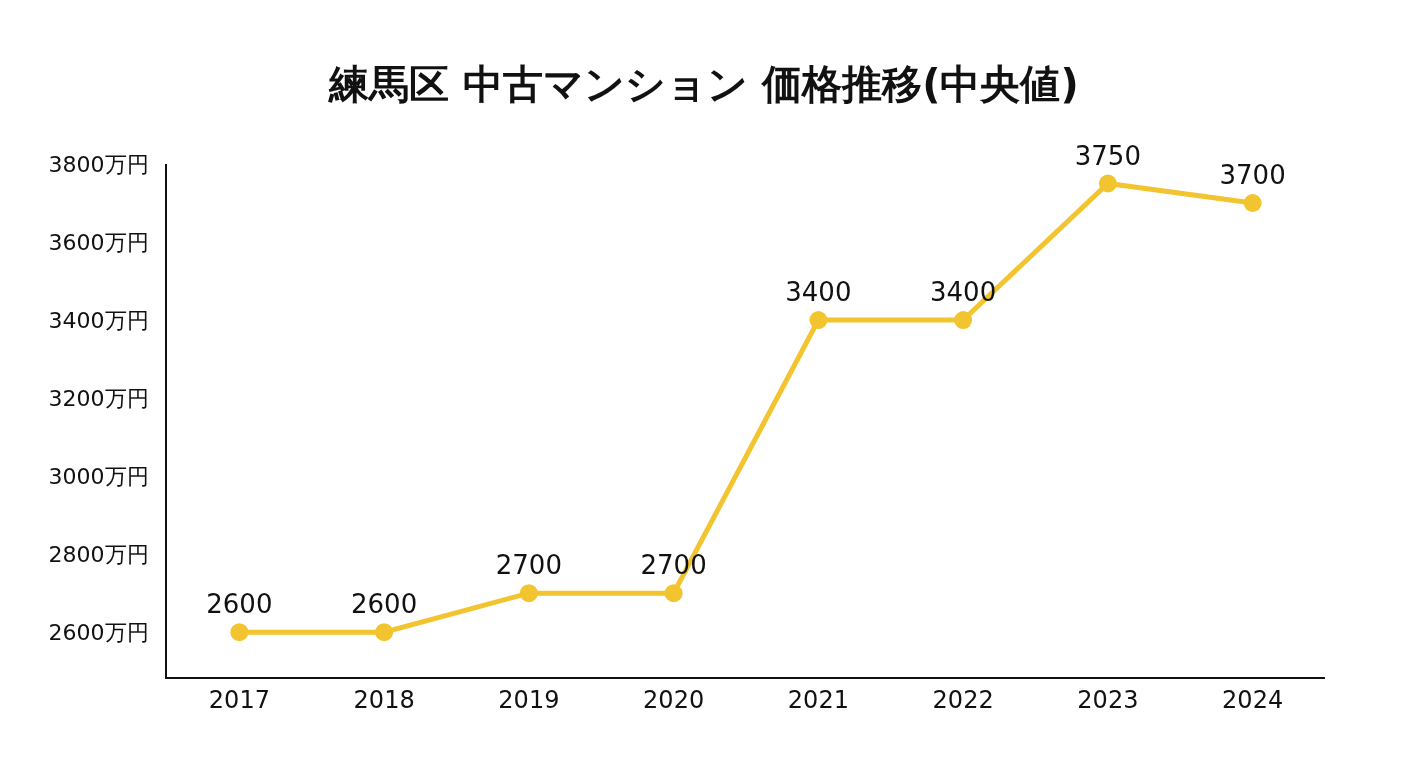 The height and width of the screenshot is (768, 1408). Describe the element at coordinates (703, 84) in the screenshot. I see `chart-title: 練馬区 中古マンション 価格推移(中央値)` at that location.